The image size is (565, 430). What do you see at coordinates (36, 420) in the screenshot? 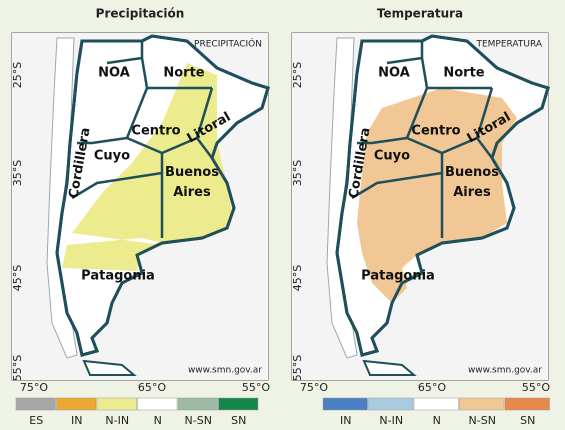
I see `legend-label: ES` at bounding box center [36, 420].